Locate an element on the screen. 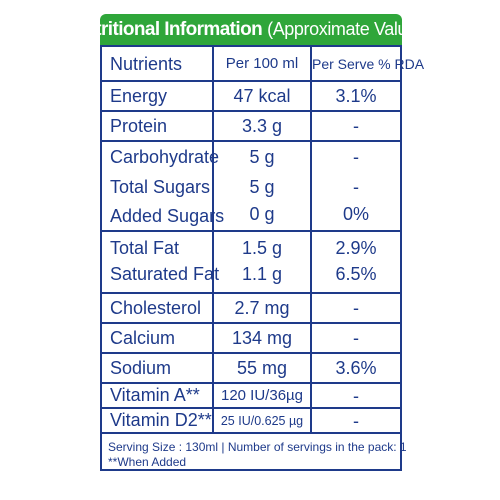  nutrient-name: Sodium is located at coordinates (141, 368).